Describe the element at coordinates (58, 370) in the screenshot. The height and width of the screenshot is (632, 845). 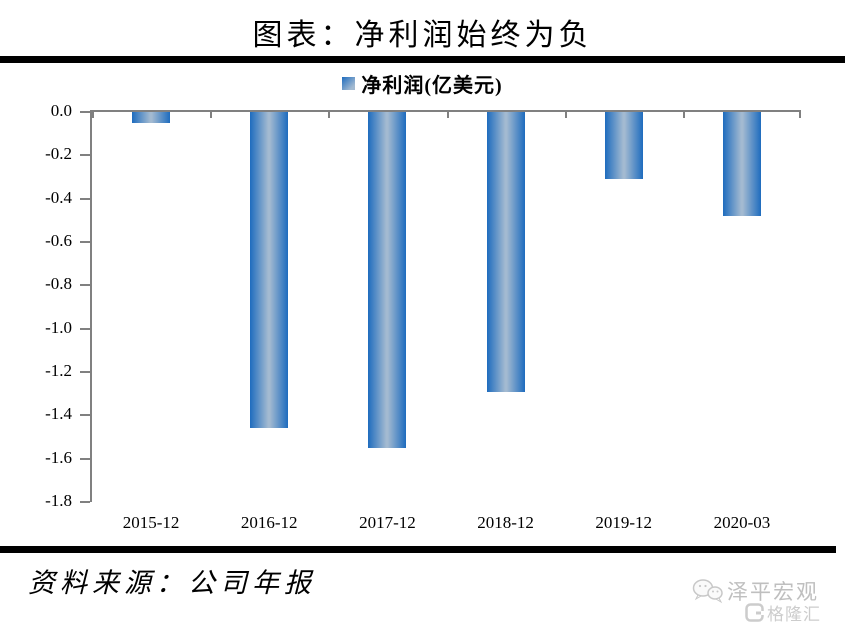
I see `y-tick-label: -1.2` at that location.